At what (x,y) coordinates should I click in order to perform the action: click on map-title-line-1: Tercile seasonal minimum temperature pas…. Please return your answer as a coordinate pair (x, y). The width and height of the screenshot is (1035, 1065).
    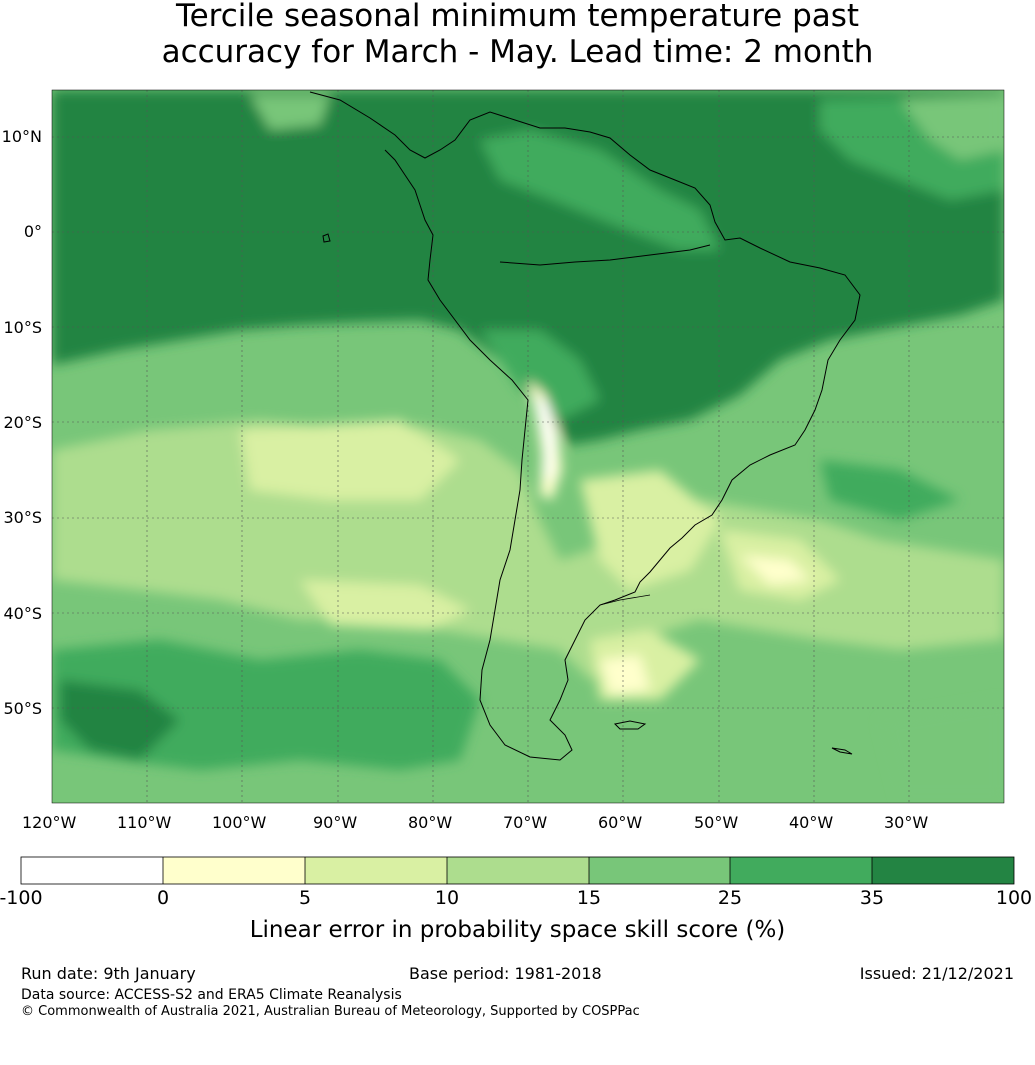
    Looking at the image, I should click on (517, 17).